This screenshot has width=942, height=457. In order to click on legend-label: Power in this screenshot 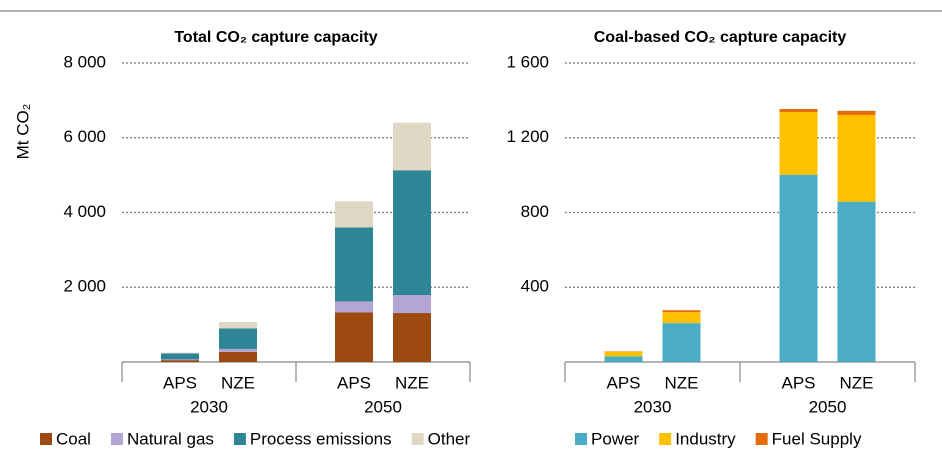, I will do `click(615, 438)`.